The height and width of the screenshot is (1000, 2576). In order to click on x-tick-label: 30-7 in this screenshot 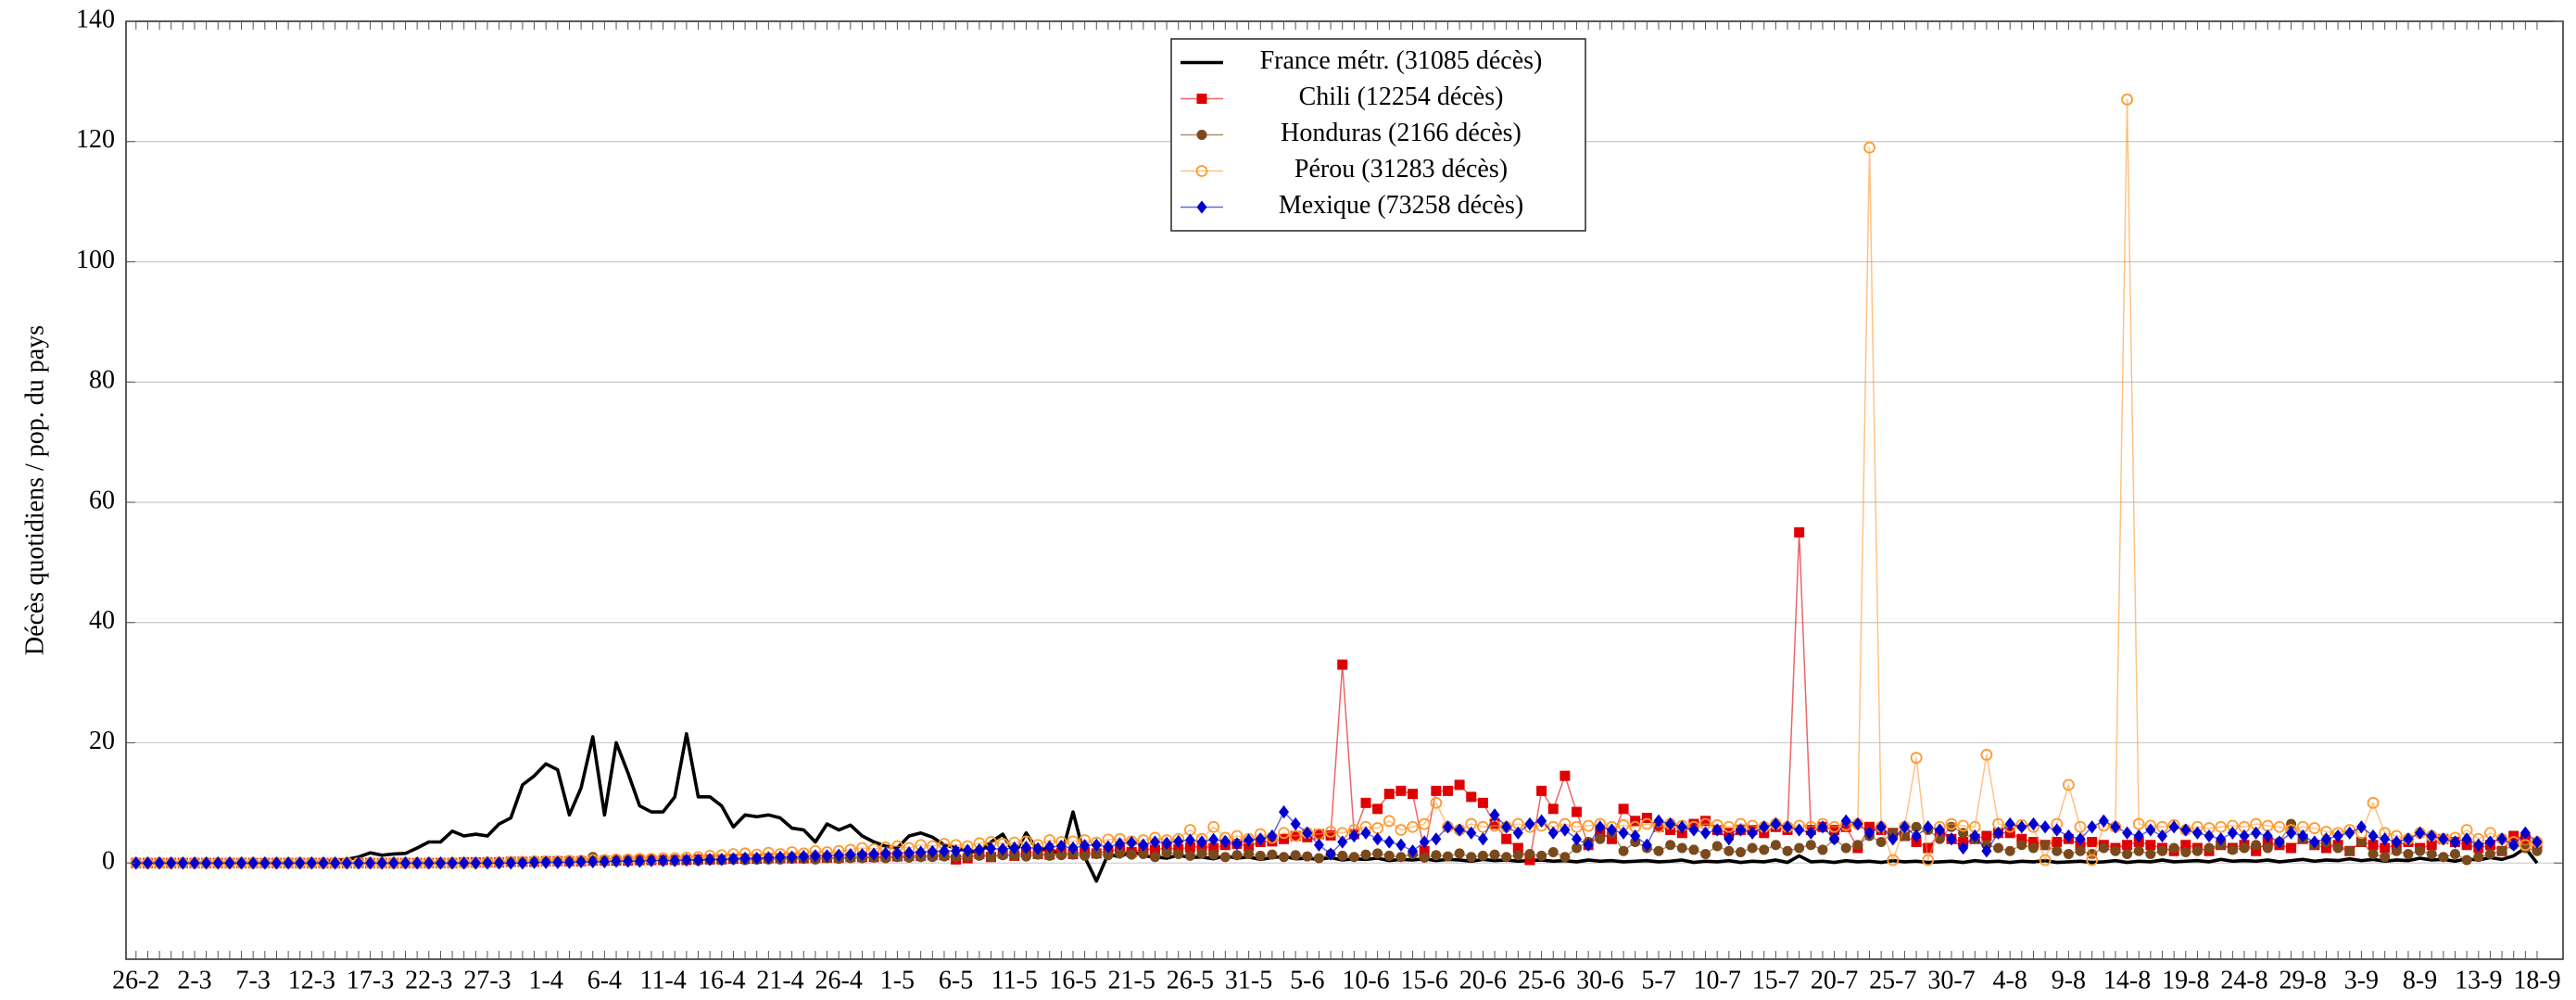, I will do `click(1951, 980)`.